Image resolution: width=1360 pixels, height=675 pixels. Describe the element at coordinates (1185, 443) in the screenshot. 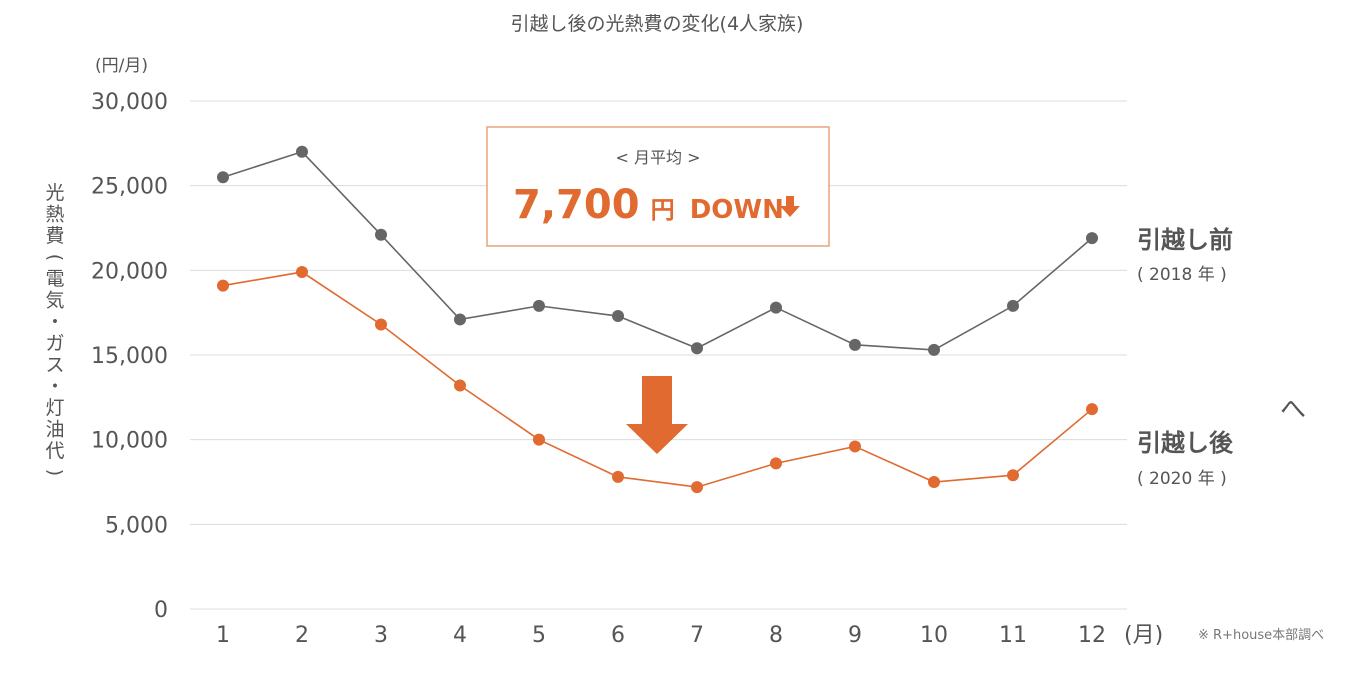

I see `series-label-after: 引越し後` at that location.